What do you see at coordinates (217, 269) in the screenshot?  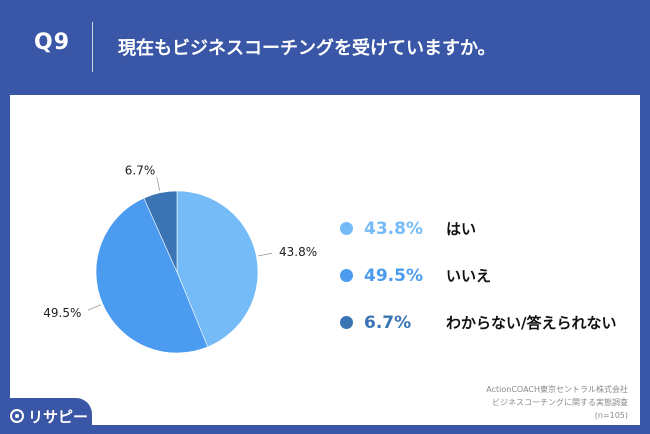 I see `pie-slice-yes` at bounding box center [217, 269].